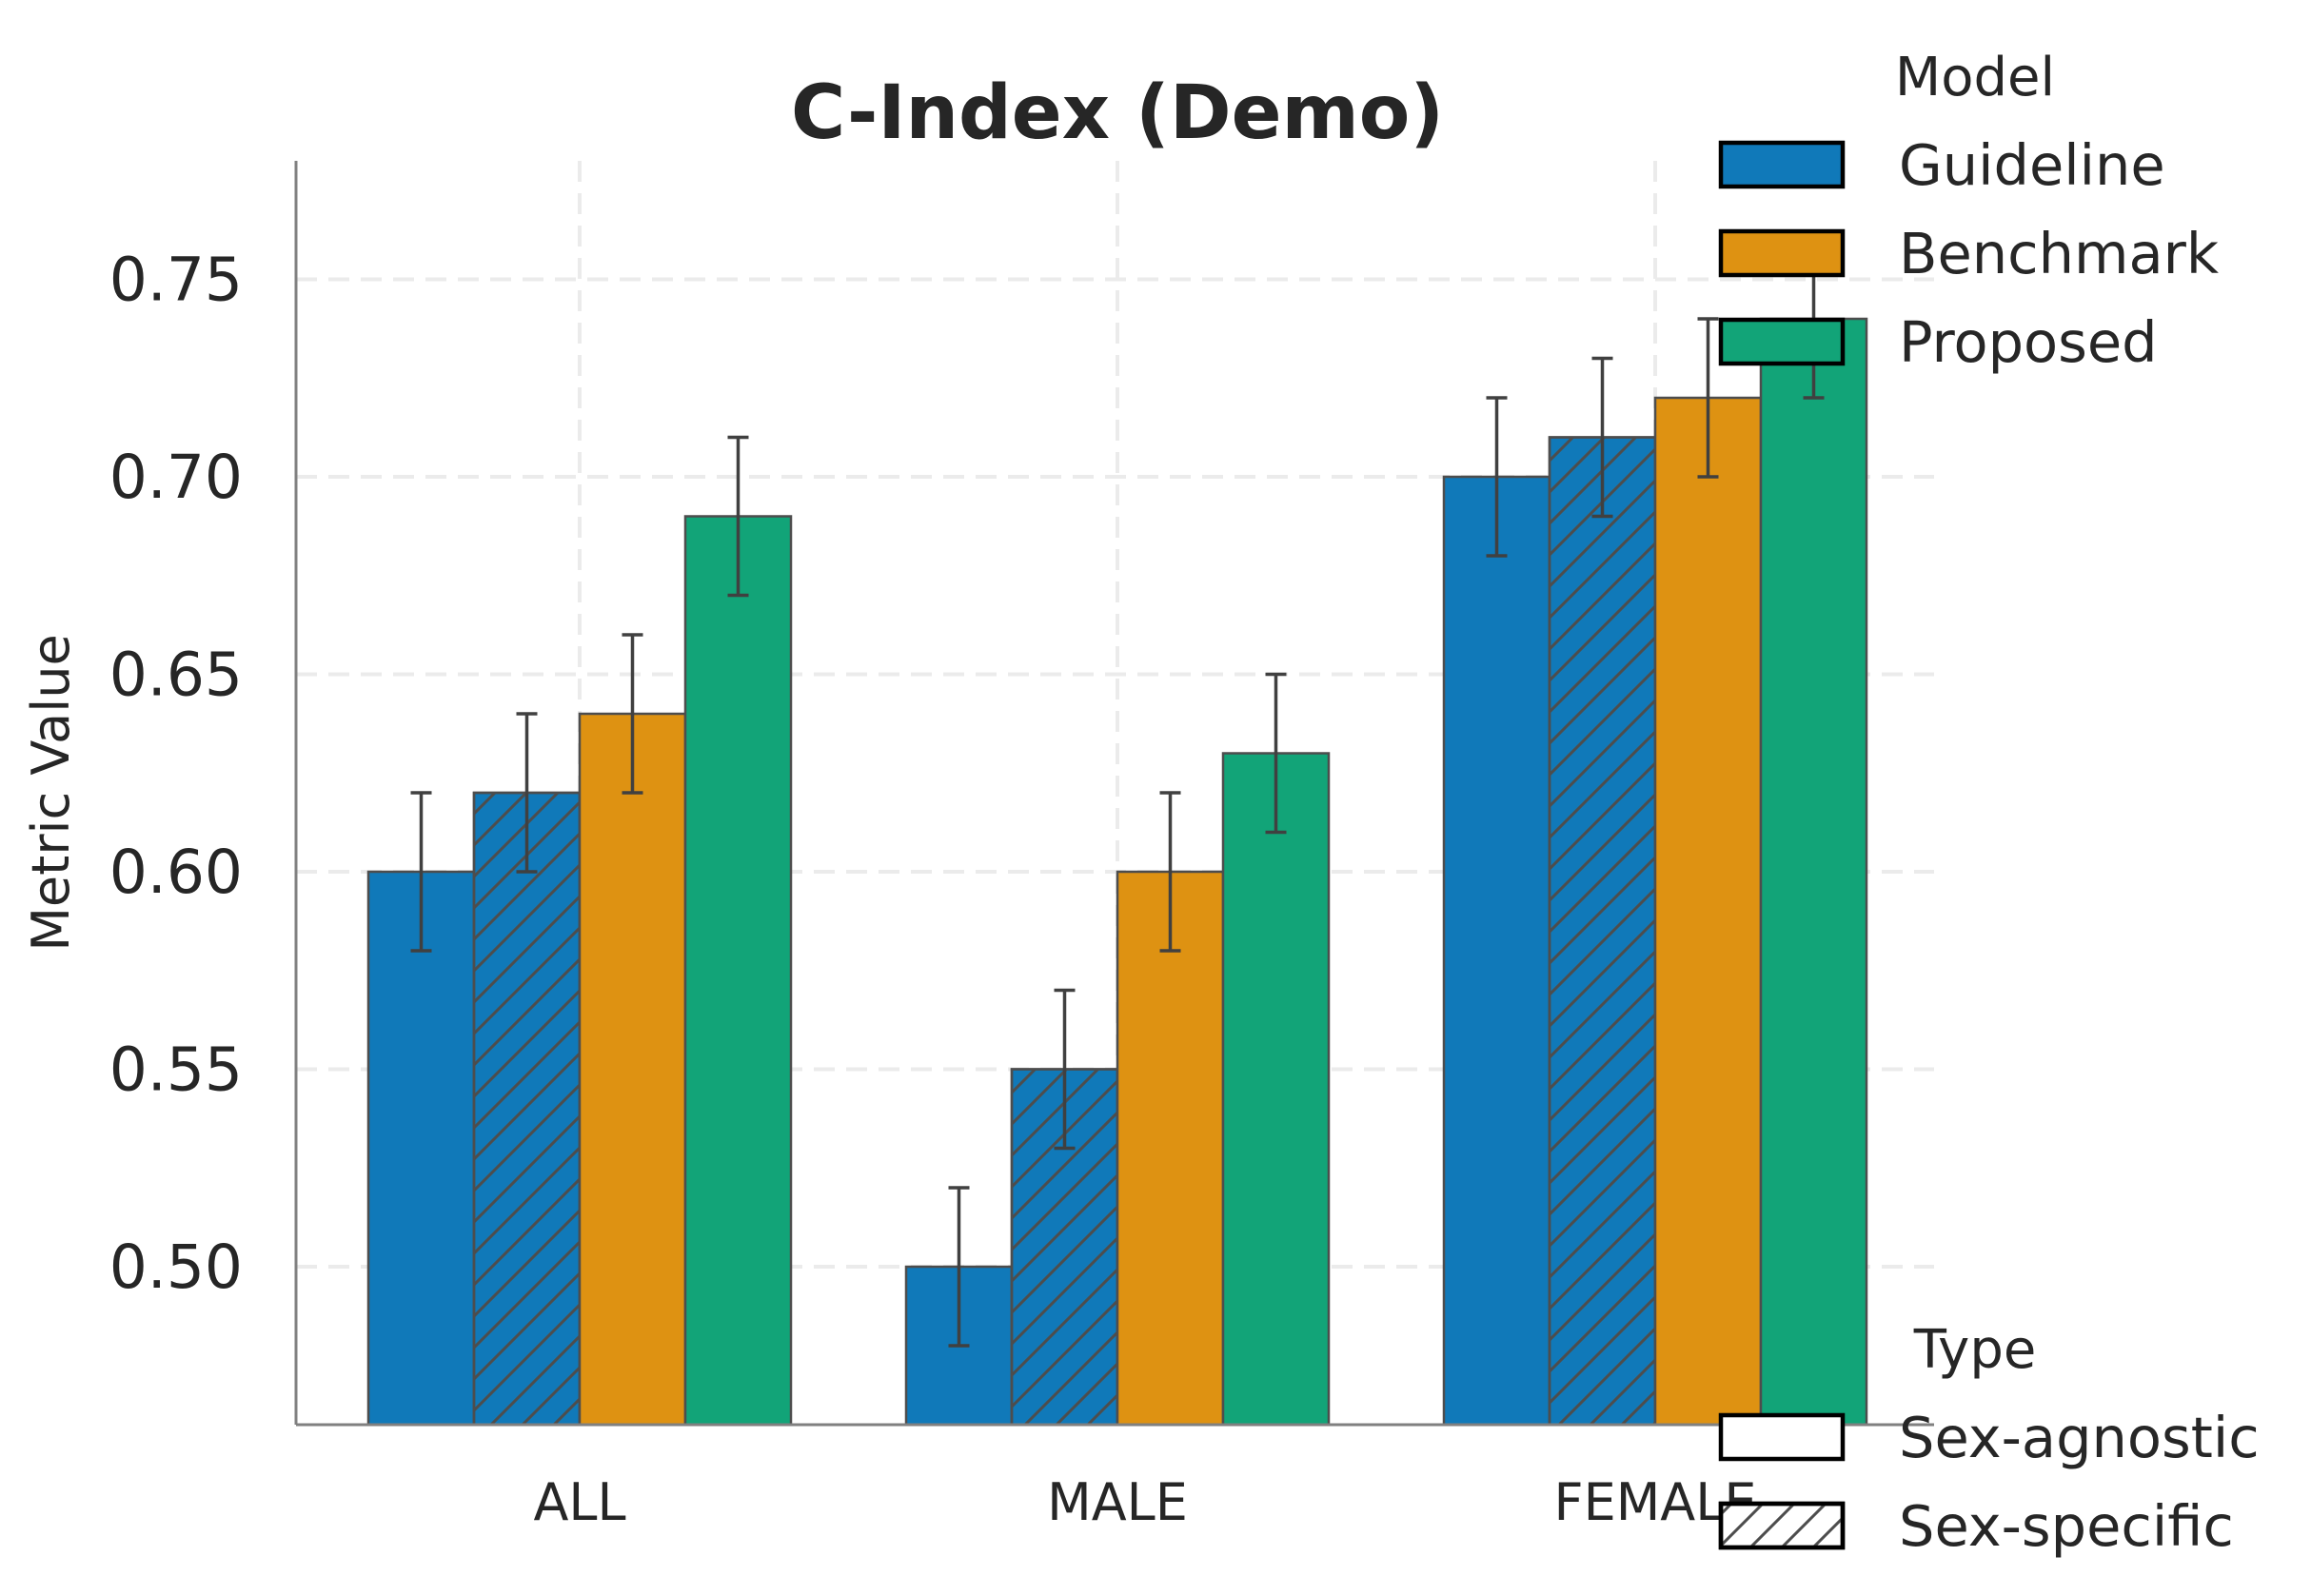 The image size is (2311, 1596). I want to click on legend-type: Type Sex-agnostic Sex-specific, so click(1989, 1439).